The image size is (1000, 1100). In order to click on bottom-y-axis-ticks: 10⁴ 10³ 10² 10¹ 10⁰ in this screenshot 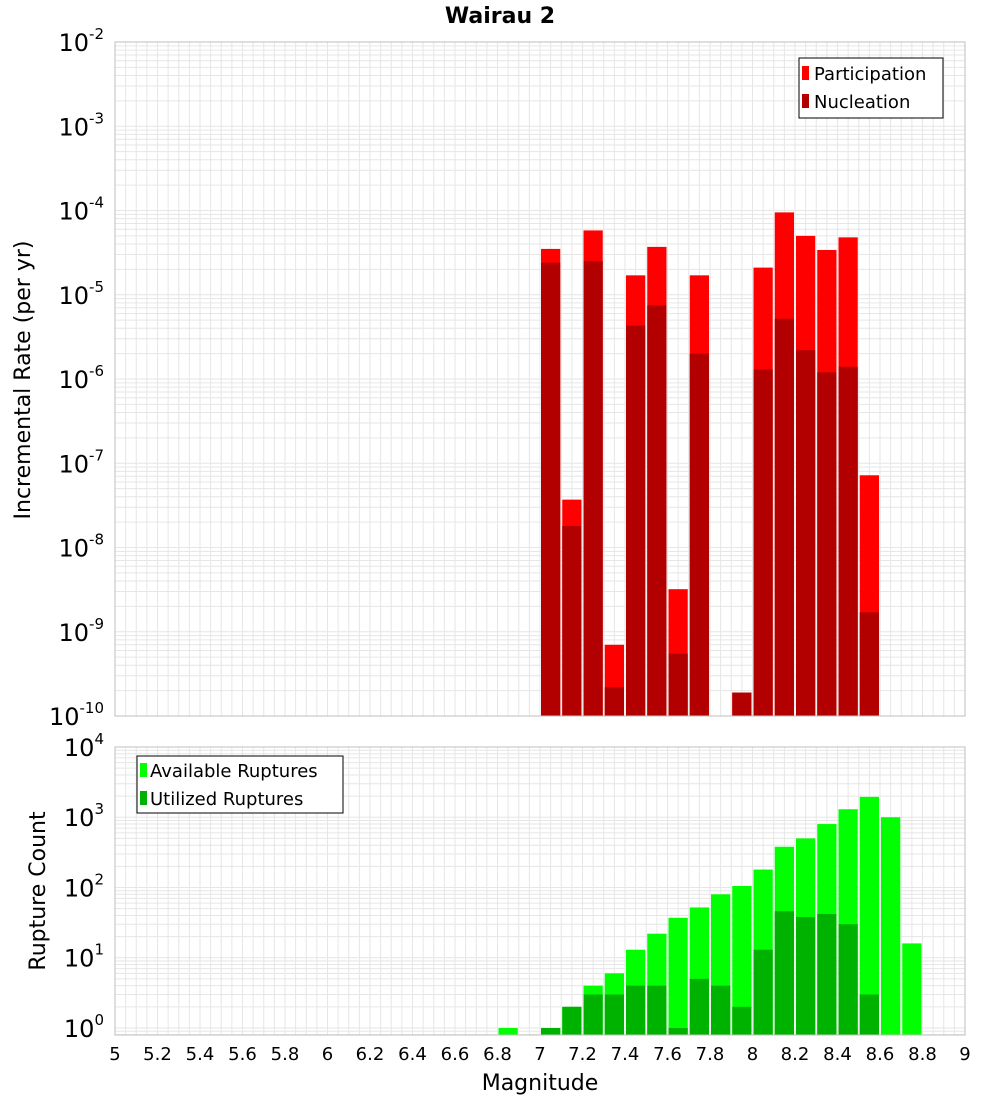, I will do `click(84, 886)`.